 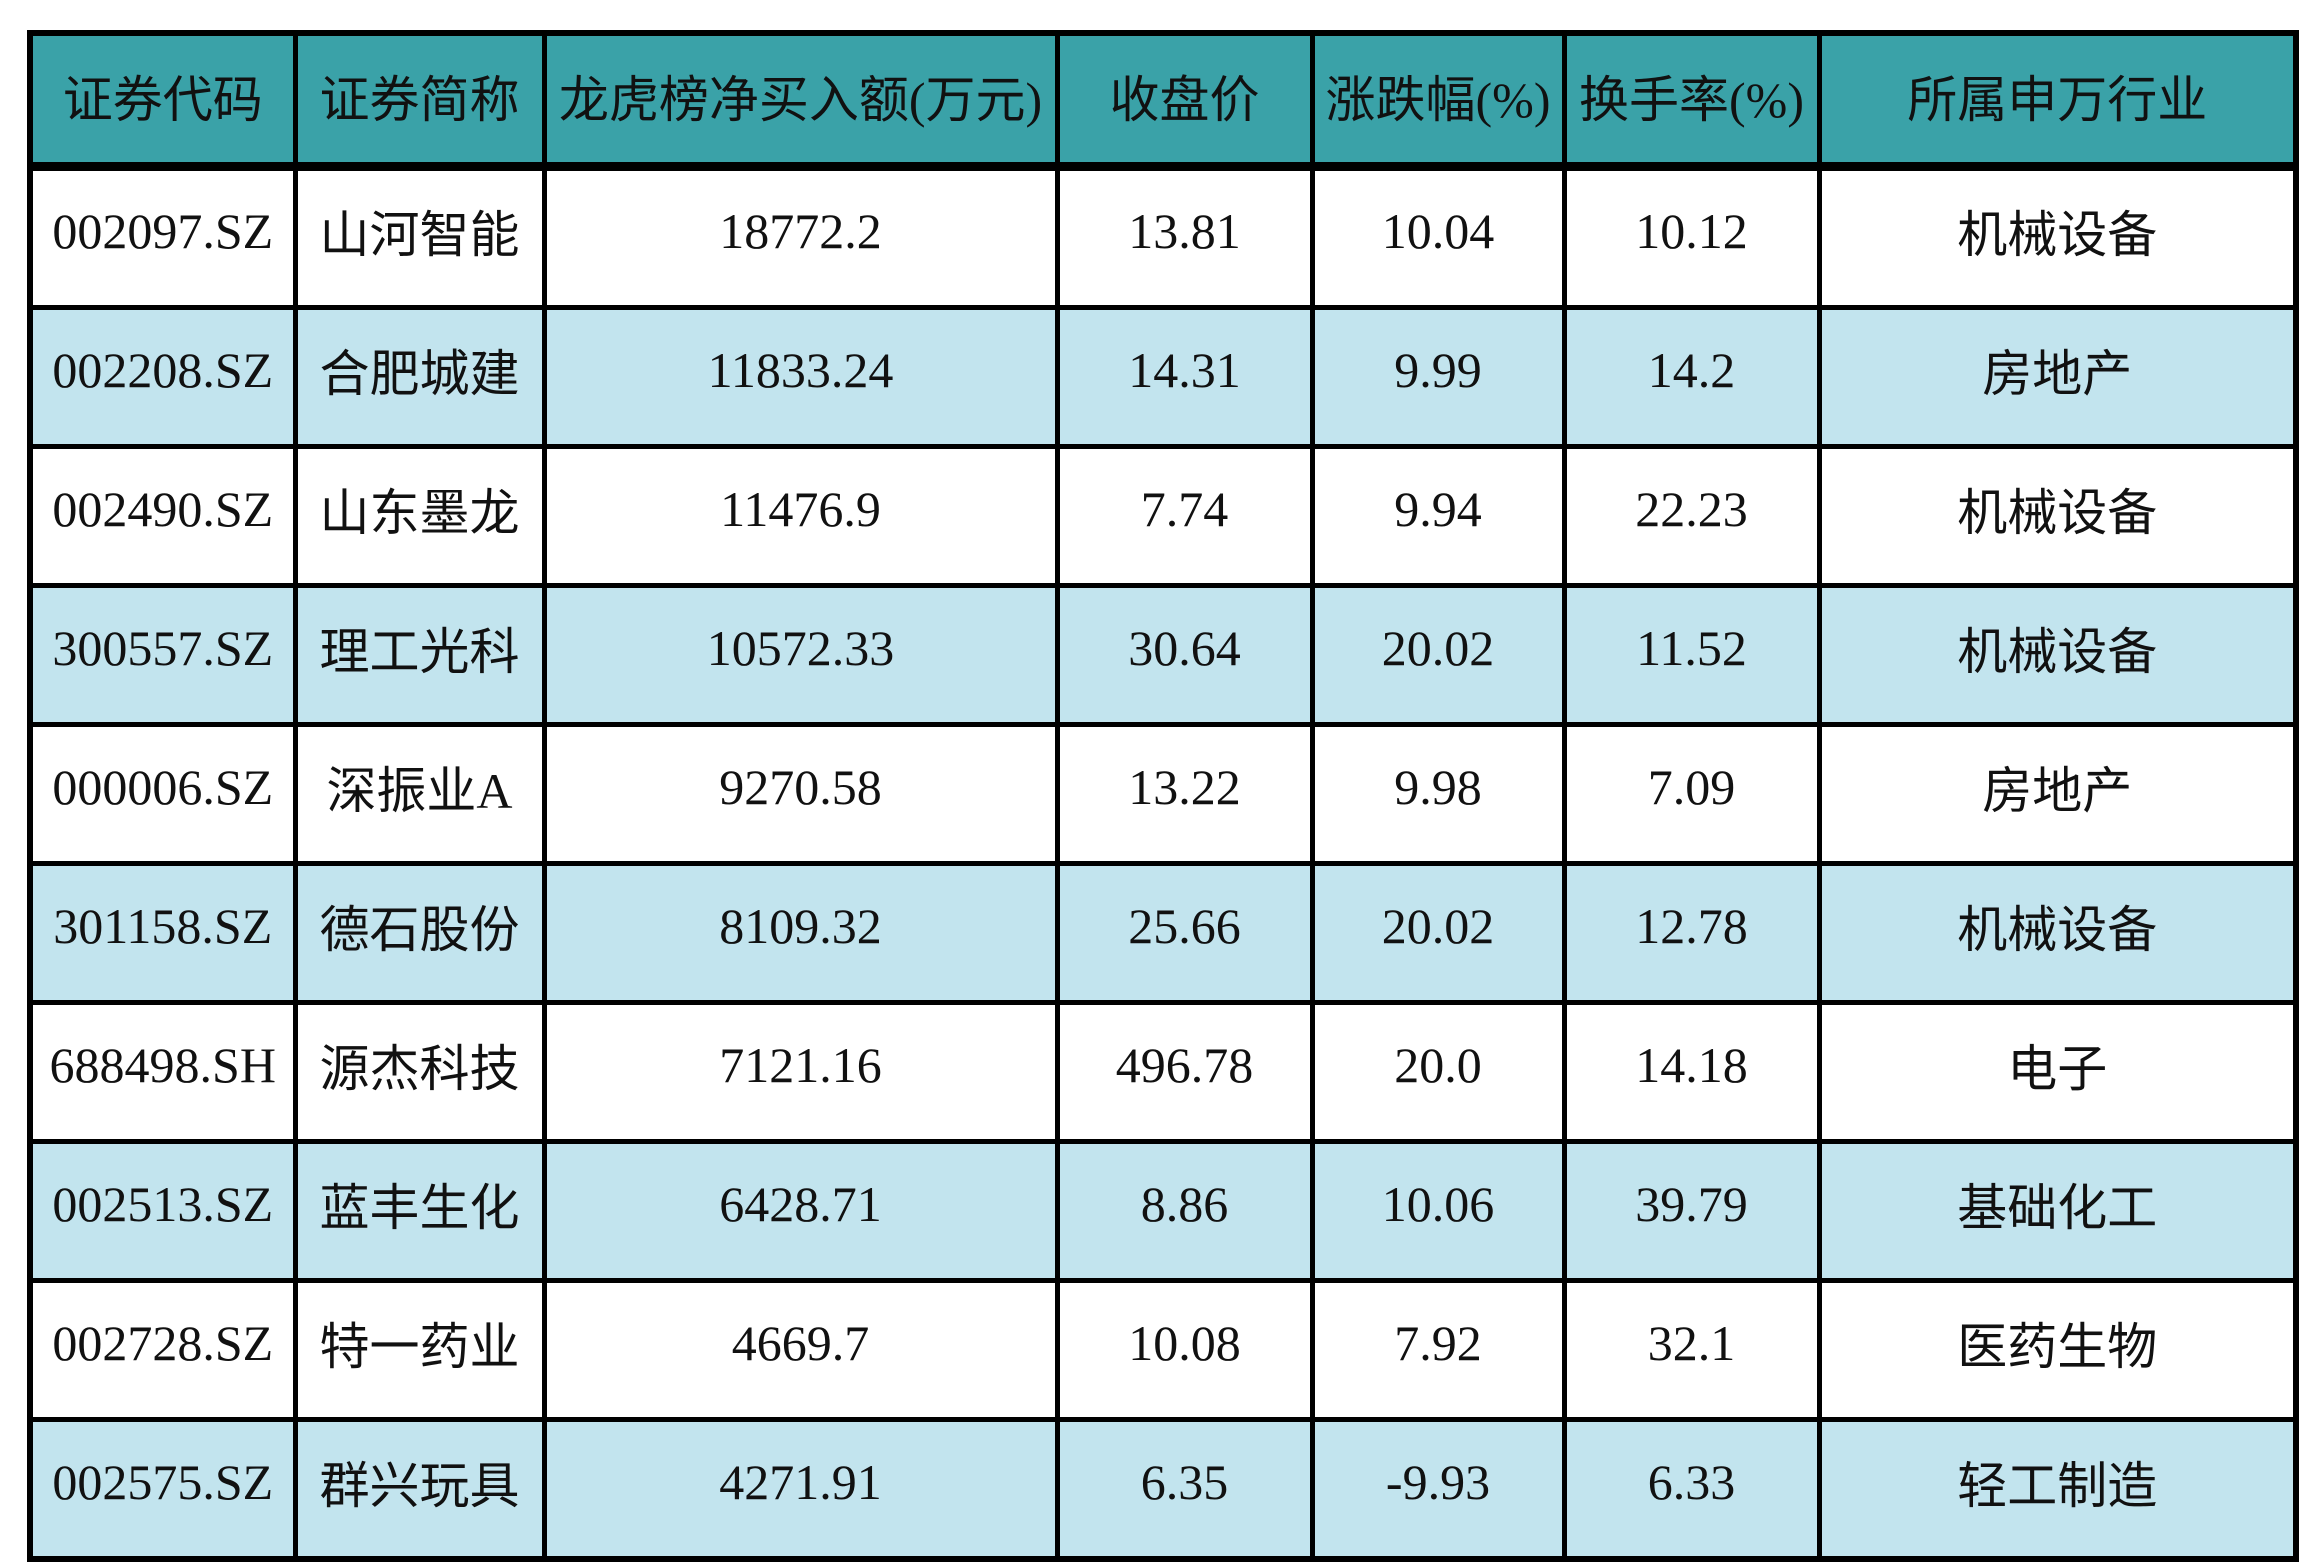 What do you see at coordinates (1691, 1072) in the screenshot?
I see `table-cell-turnover_pct: 14.18` at bounding box center [1691, 1072].